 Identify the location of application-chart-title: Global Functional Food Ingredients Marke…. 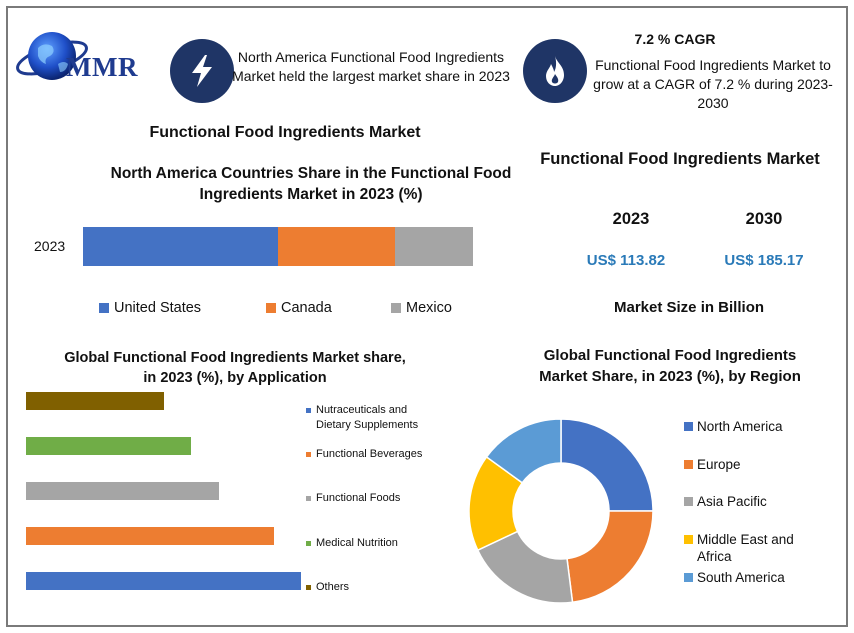
(235, 368).